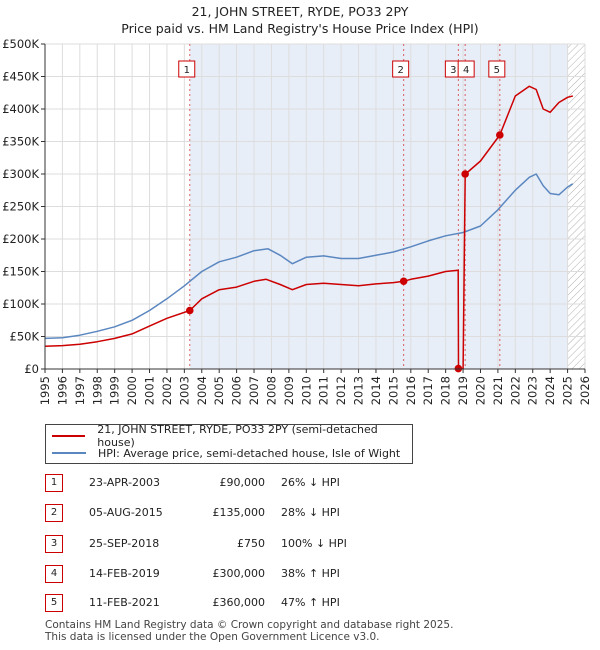  Describe the element at coordinates (428, 390) in the screenshot. I see `x-tick-label: 2017` at that location.